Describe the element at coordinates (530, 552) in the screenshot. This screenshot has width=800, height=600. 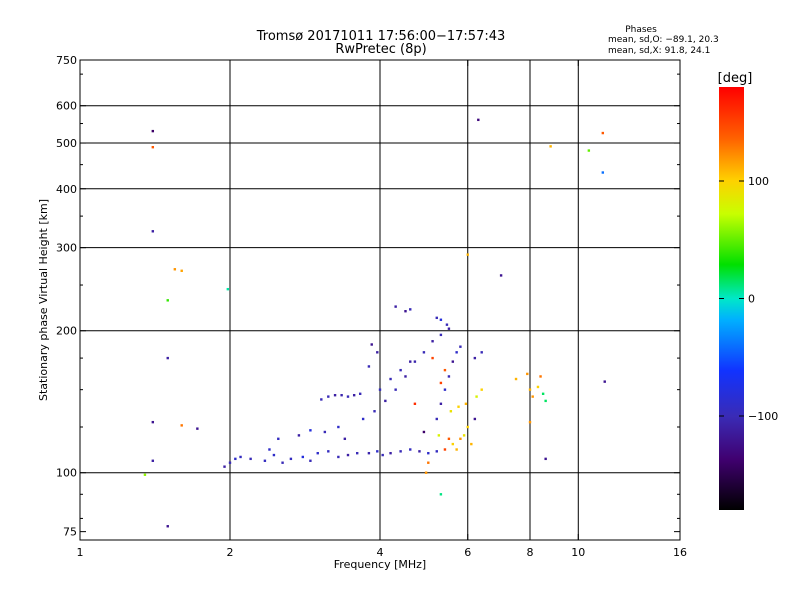
I see `x-tick-label: 8` at that location.